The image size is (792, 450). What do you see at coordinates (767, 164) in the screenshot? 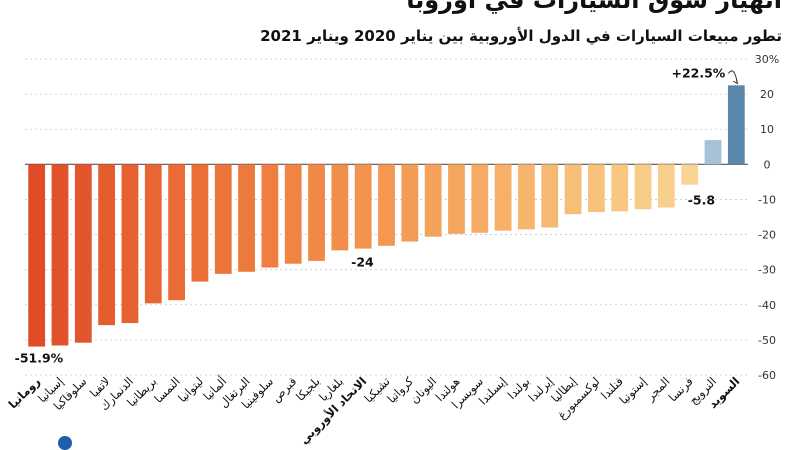
I see `y-tick-label: 0` at bounding box center [767, 164].